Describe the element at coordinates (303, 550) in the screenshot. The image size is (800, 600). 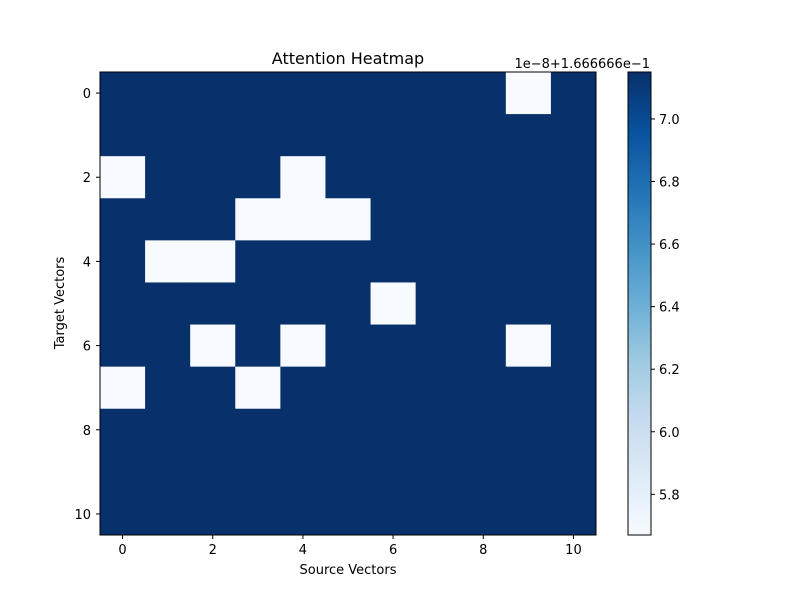
I see `x-tick-label: 4` at that location.